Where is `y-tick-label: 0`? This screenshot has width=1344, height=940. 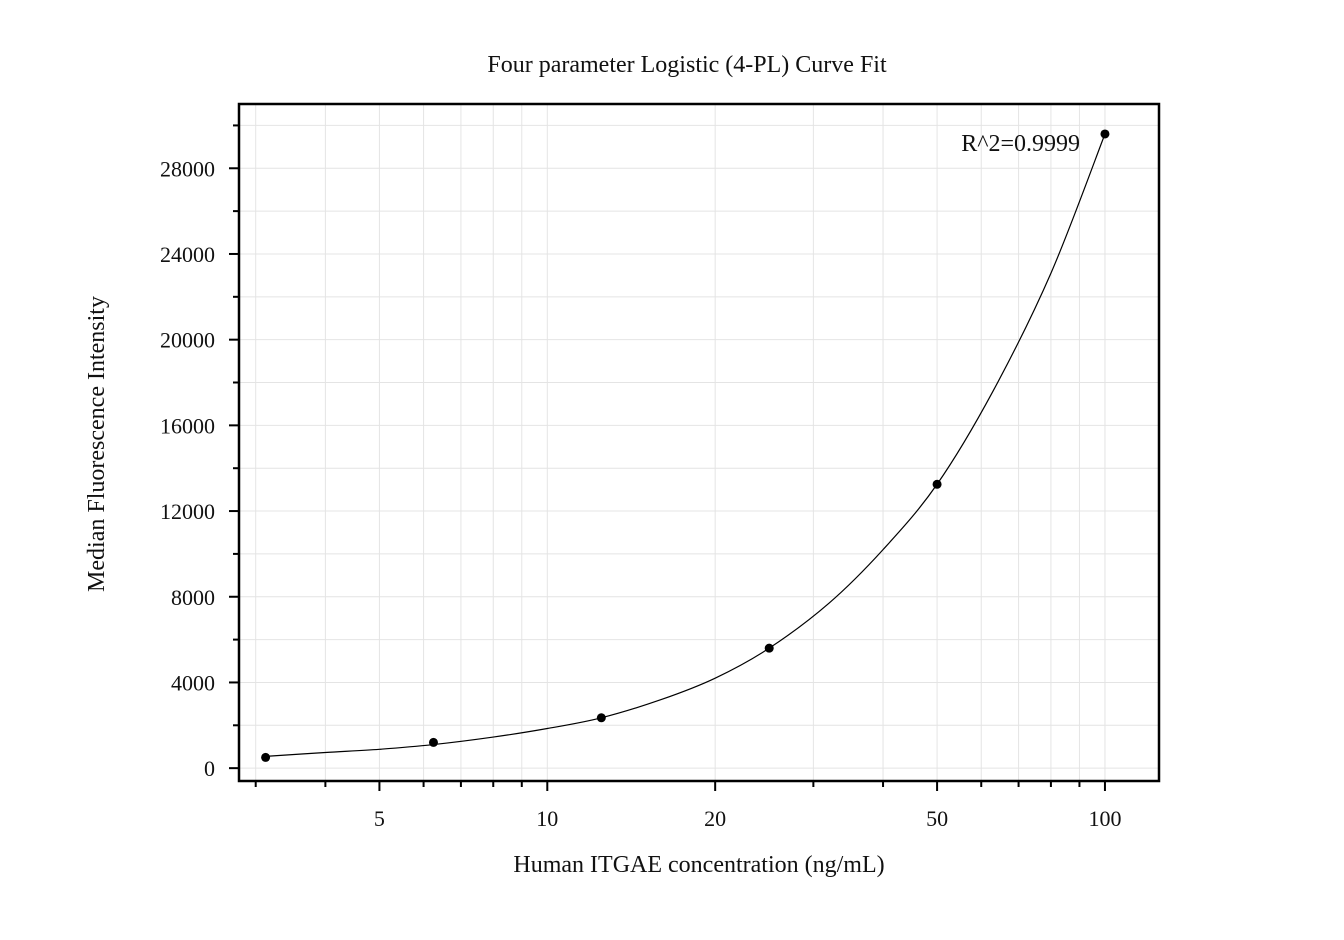 y-tick-label: 0 is located at coordinates (209, 768).